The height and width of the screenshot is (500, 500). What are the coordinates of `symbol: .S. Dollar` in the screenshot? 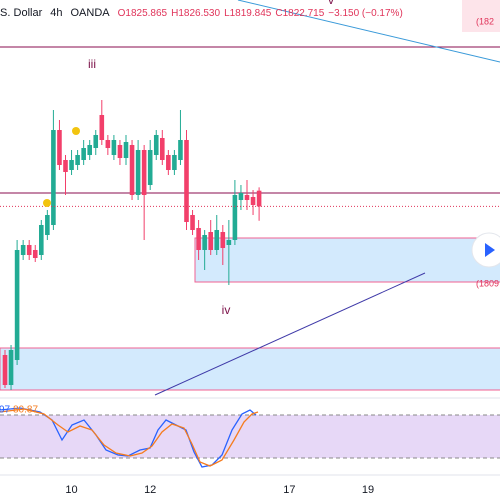 It's located at (21, 13).